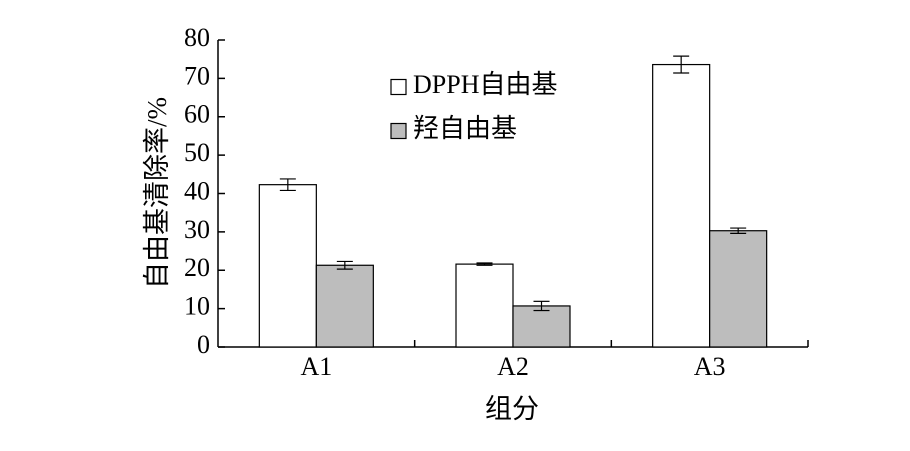  What do you see at coordinates (465, 128) in the screenshot?
I see `legend-label-2: 羟自由基` at bounding box center [465, 128].